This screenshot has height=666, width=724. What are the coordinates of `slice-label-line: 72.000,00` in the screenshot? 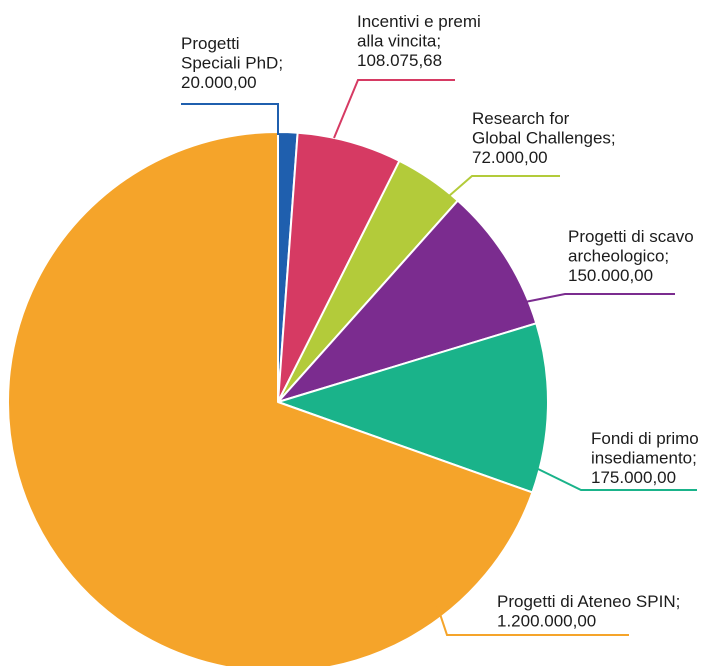 It's located at (510, 157).